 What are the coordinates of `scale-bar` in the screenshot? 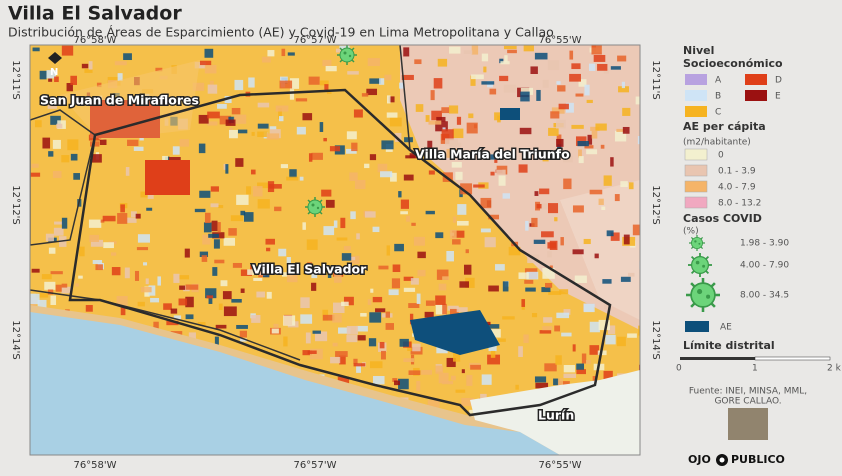 It's located at (792, 358).